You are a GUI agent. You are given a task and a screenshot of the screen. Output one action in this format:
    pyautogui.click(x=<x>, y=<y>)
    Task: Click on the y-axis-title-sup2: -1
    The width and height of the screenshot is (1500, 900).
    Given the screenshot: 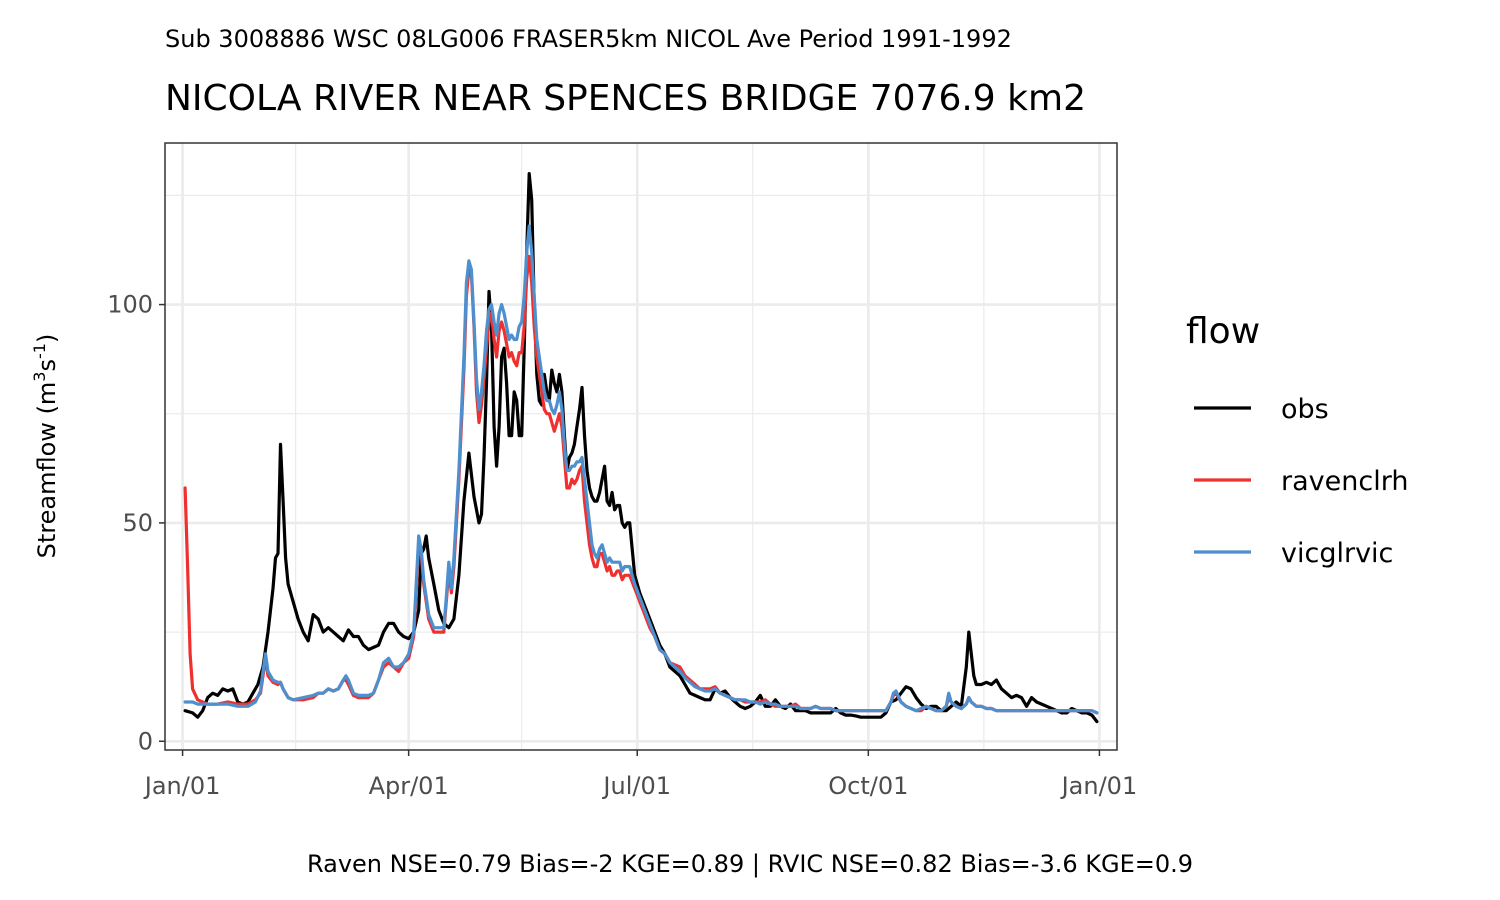 What is the action you would take?
    pyautogui.click(x=39, y=351)
    